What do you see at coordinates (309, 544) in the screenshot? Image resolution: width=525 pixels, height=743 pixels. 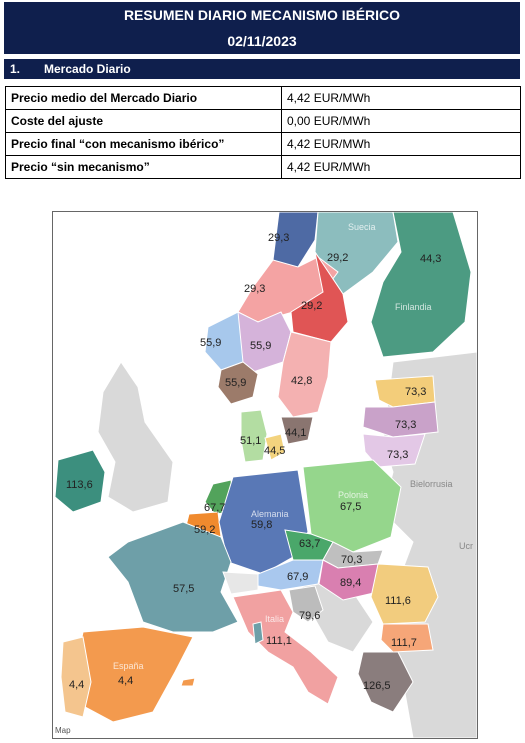 I see `price-label-cz: 63,7` at bounding box center [309, 544].